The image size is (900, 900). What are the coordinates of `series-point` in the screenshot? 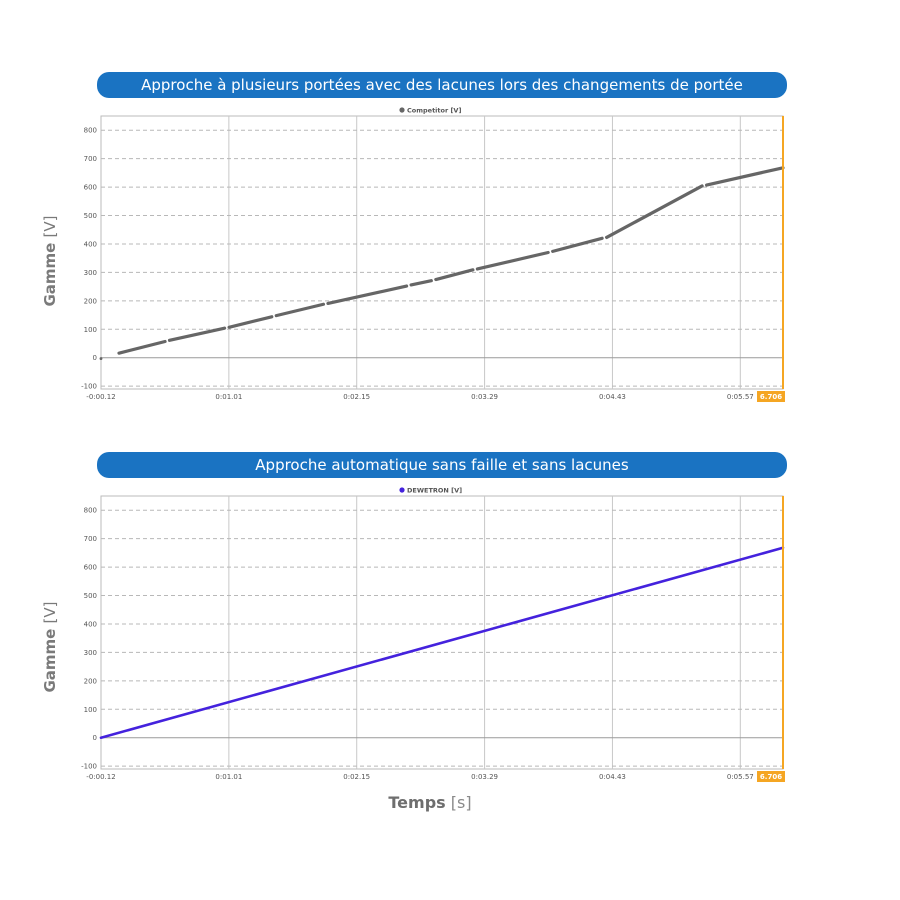 It's located at (101, 358).